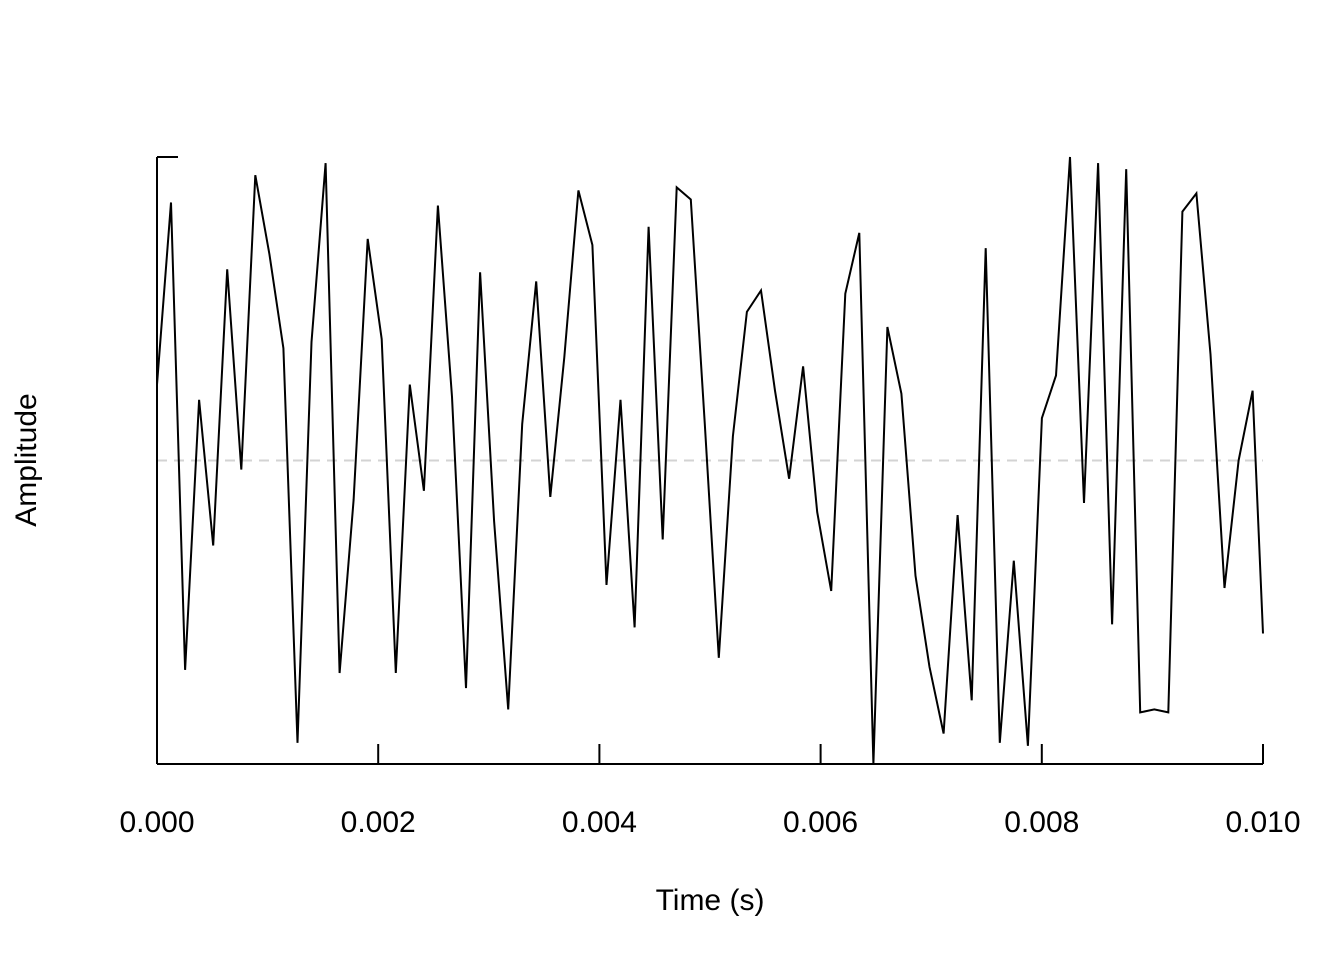 This screenshot has width=1344, height=960. Describe the element at coordinates (378, 822) in the screenshot. I see `x-tick-label: 0.002` at that location.